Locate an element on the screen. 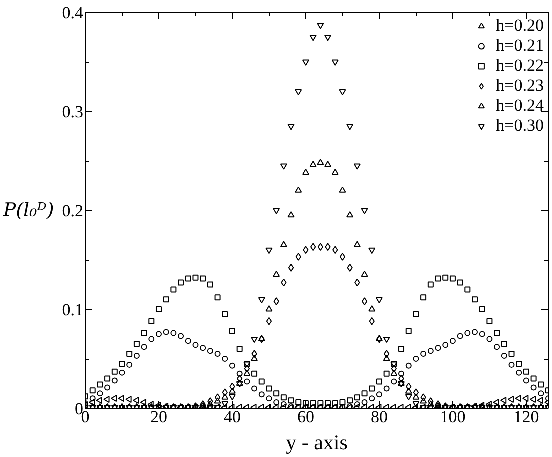 This screenshot has height=457, width=552. legend-label: h=0.30 is located at coordinates (520, 126).